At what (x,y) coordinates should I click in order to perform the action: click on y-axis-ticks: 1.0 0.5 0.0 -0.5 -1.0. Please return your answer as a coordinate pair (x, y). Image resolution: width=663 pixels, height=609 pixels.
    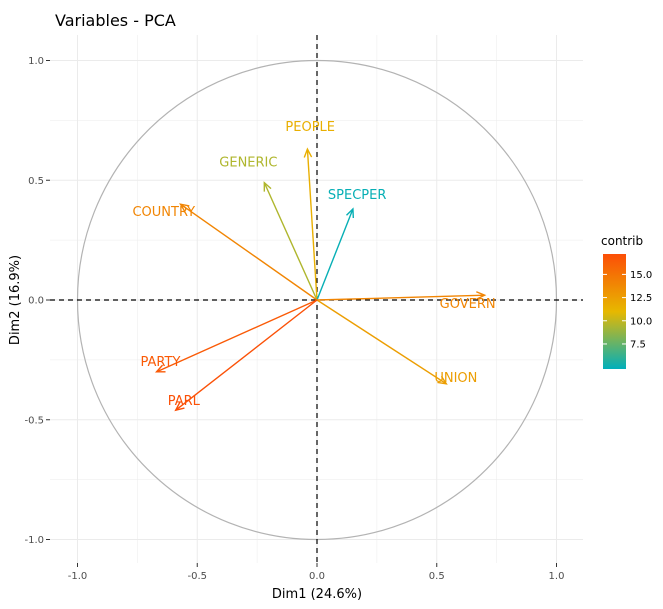
    Looking at the image, I should click on (37, 301).